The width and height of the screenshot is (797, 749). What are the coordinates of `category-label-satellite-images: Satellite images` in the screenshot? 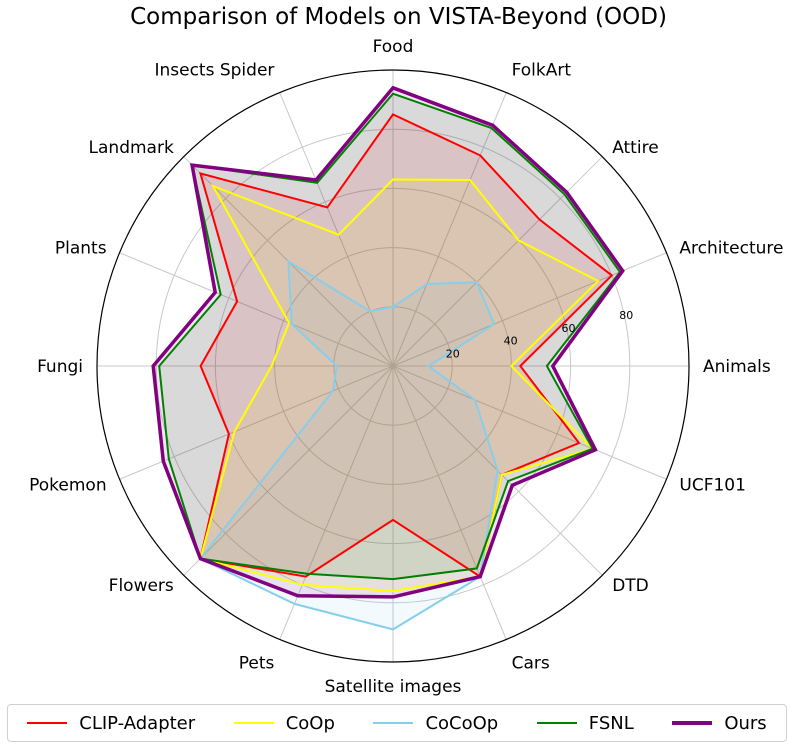 It's located at (393, 687).